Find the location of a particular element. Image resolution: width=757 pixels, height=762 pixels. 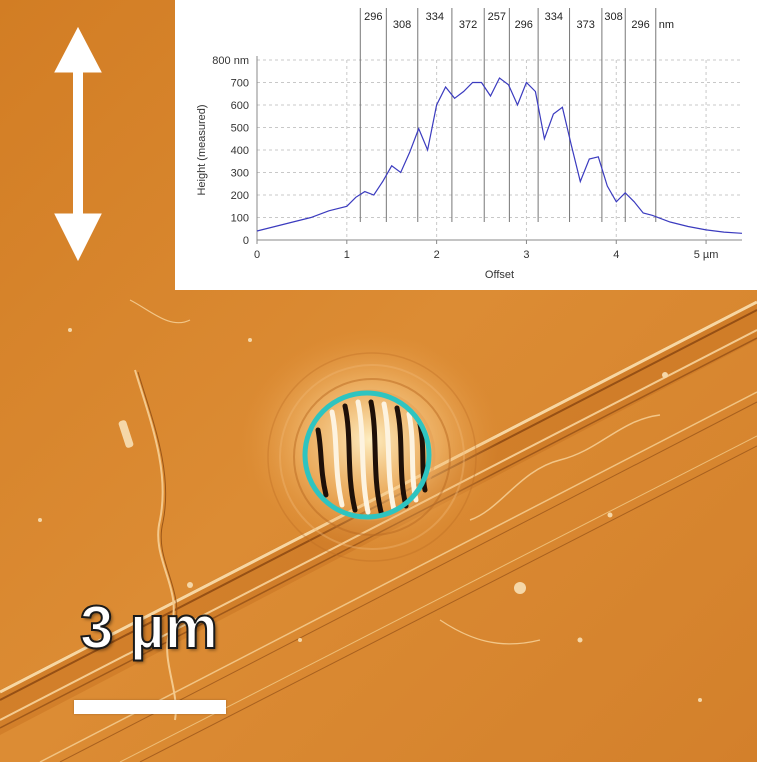

measurement-label: 373 is located at coordinates (586, 25).